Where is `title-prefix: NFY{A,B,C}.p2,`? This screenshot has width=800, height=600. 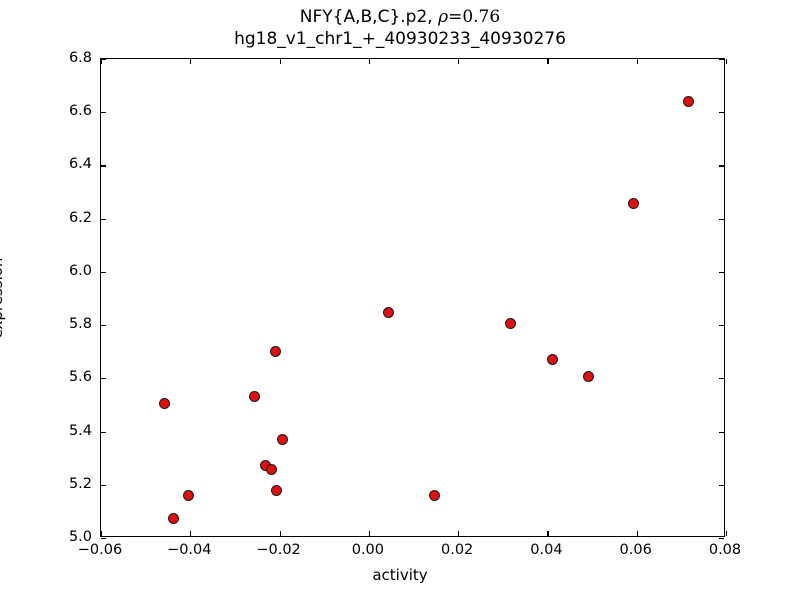 title-prefix: NFY{A,B,C}.p2, is located at coordinates (369, 17).